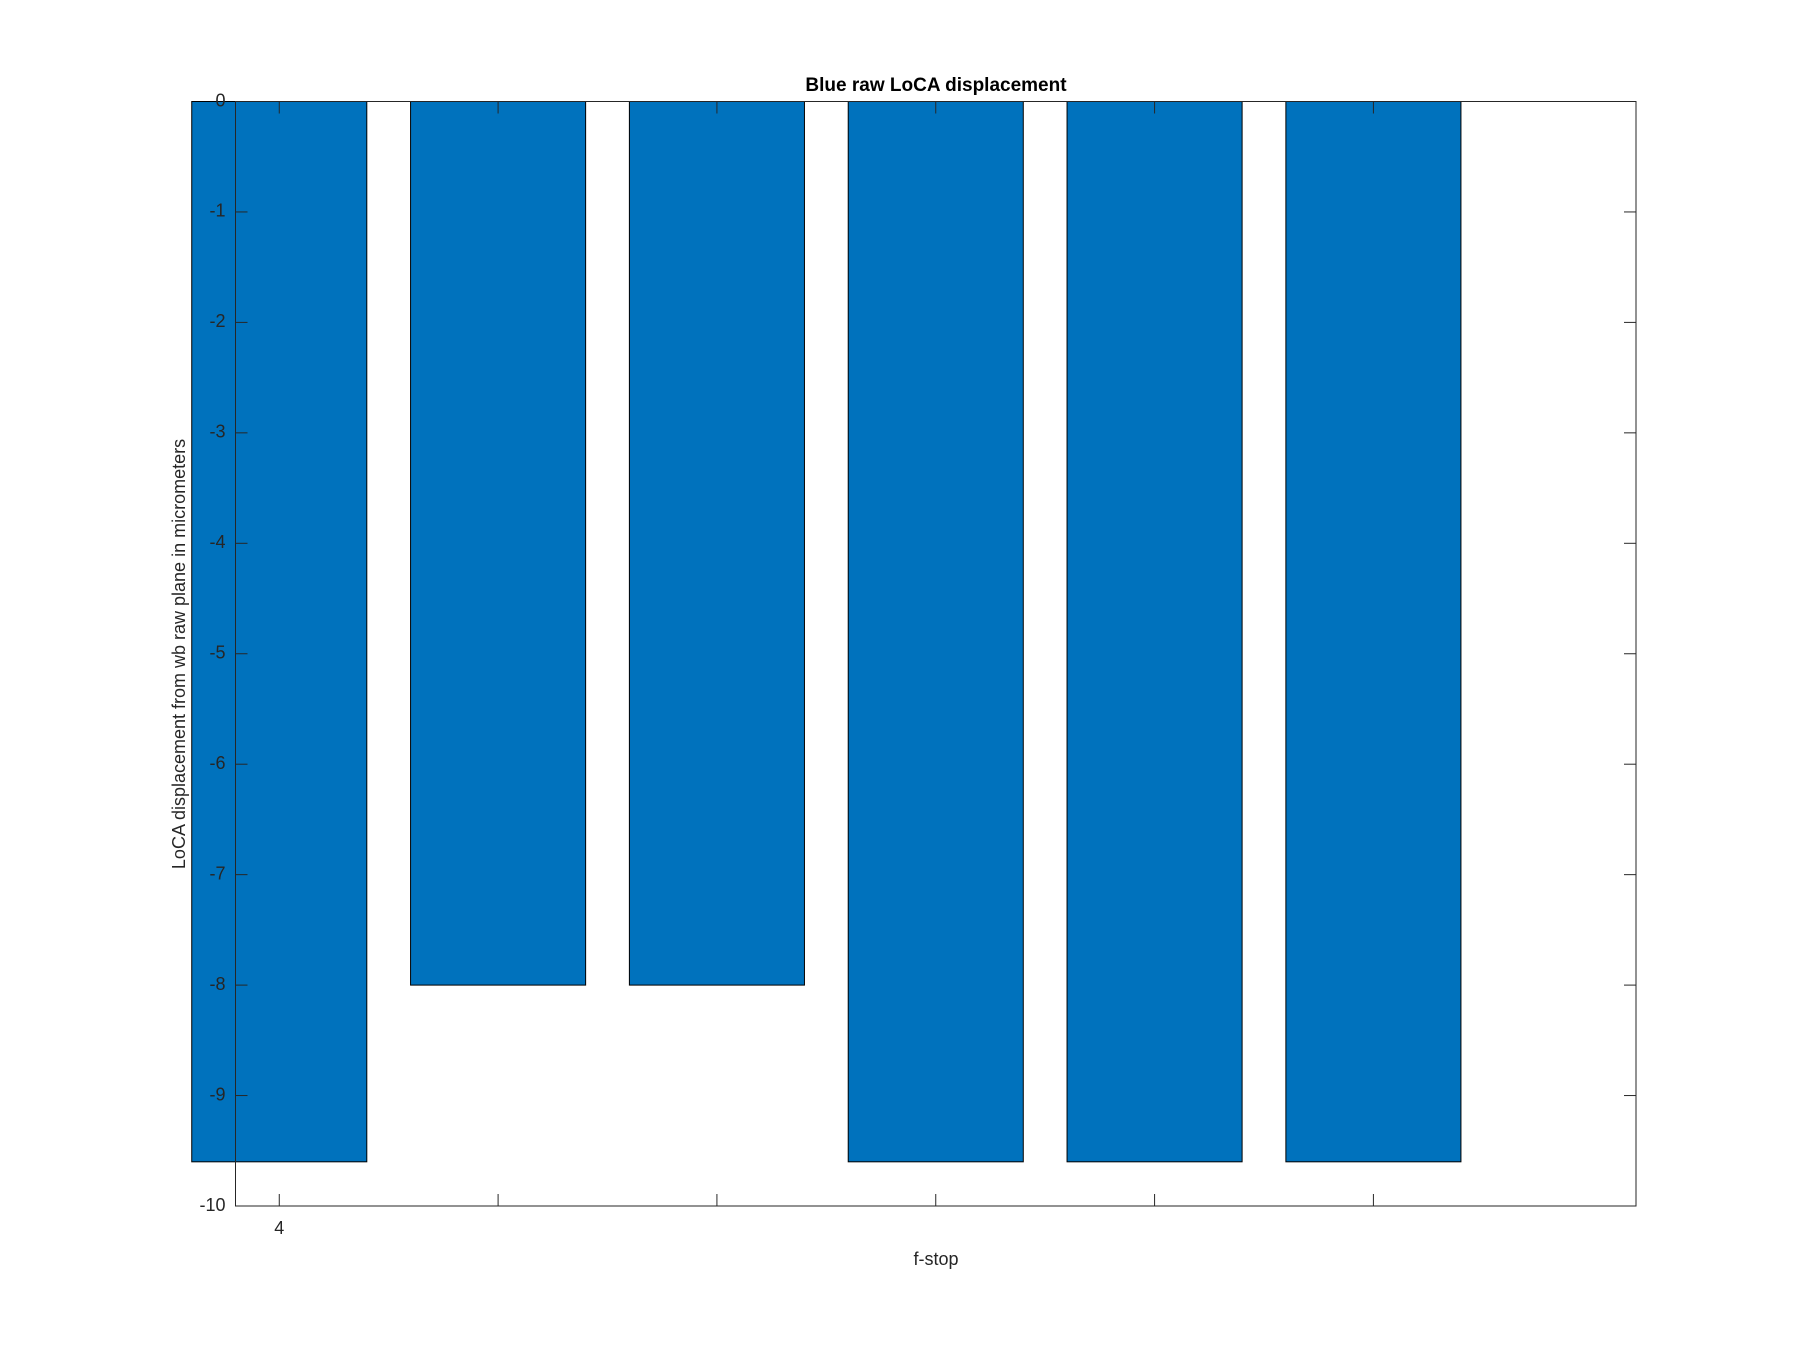 The width and height of the screenshot is (1800, 1350). I want to click on x-axis-label: f-stop, so click(935, 1259).